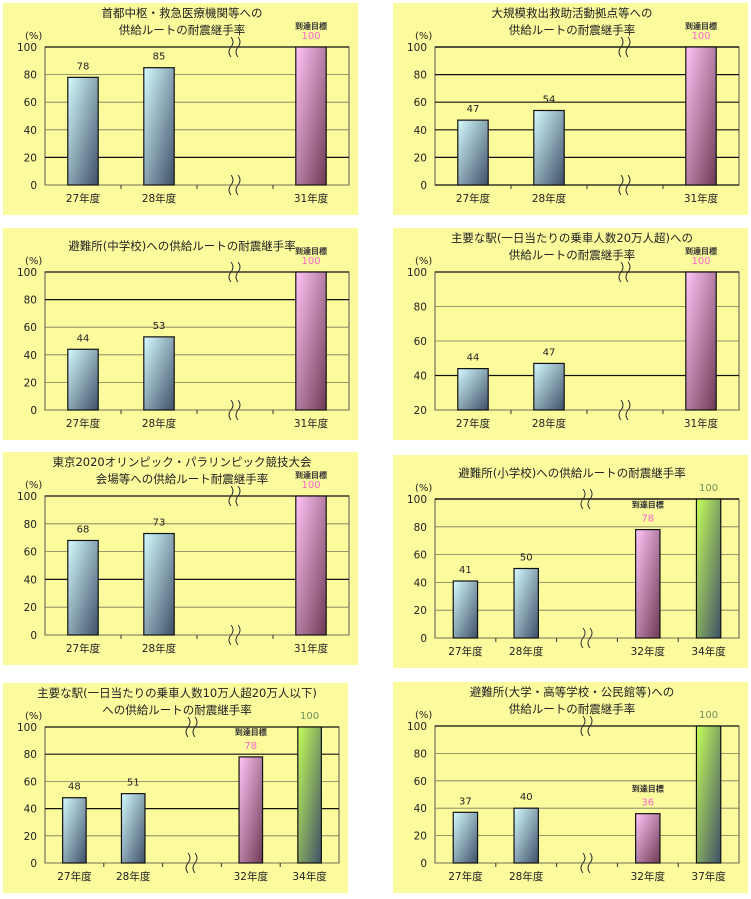  Describe the element at coordinates (159, 326) in the screenshot. I see `data-label: 53` at that location.